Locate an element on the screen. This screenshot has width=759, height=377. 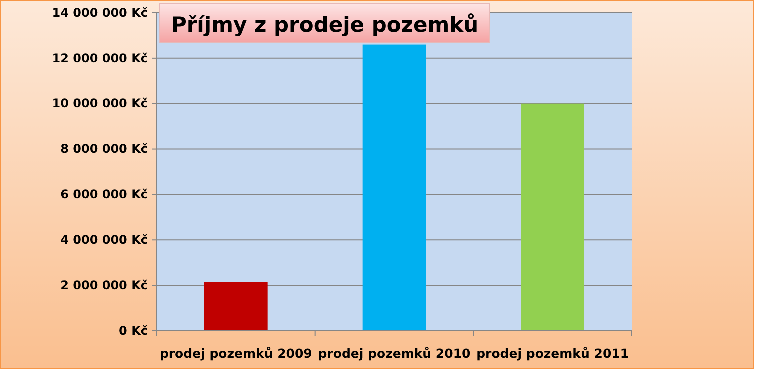
y-tick-label: 2 000 000 Kč is located at coordinates (104, 285).